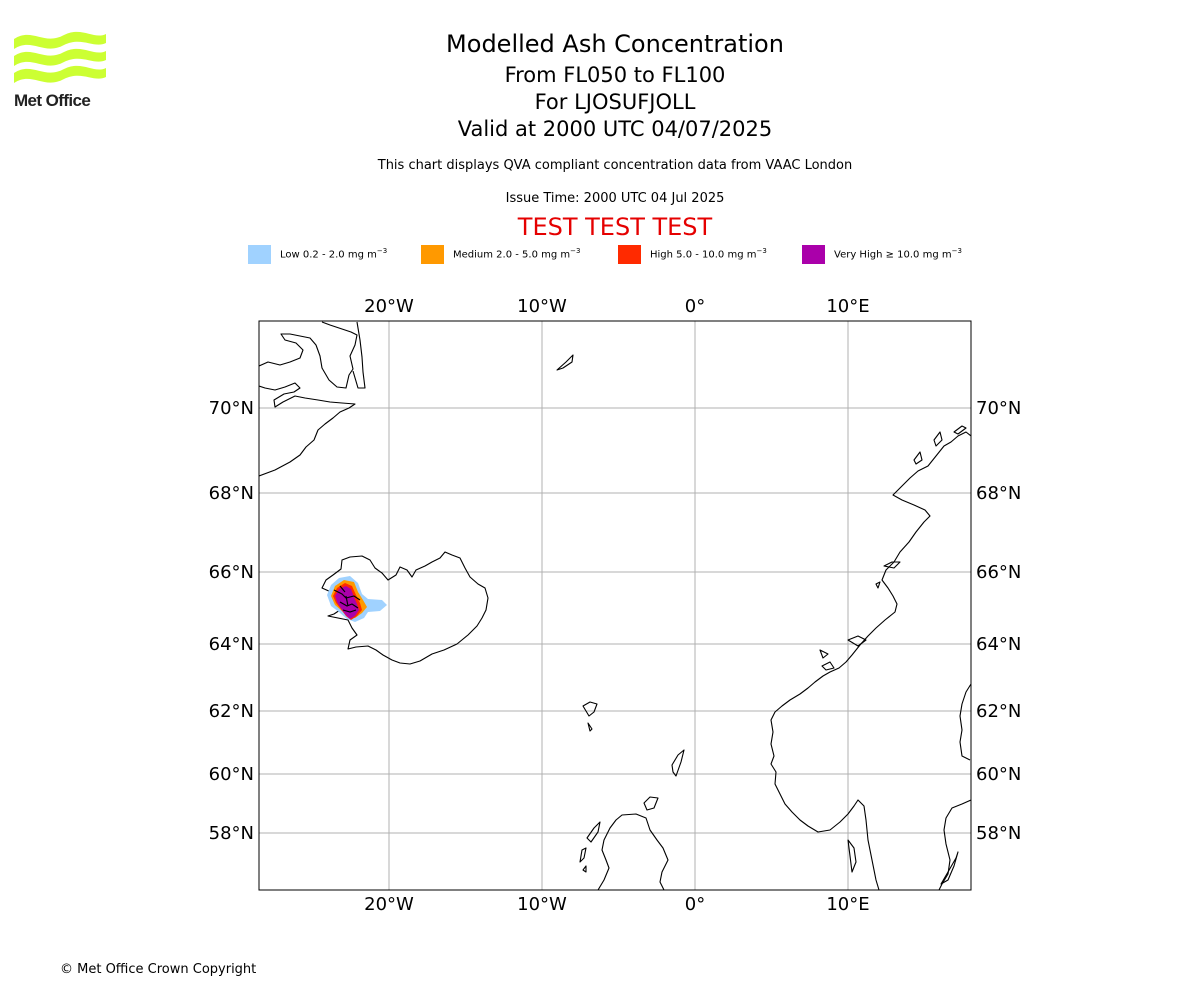 This screenshot has width=1200, height=1000. What do you see at coordinates (852, 856) in the screenshot?
I see `oslofjord` at bounding box center [852, 856].